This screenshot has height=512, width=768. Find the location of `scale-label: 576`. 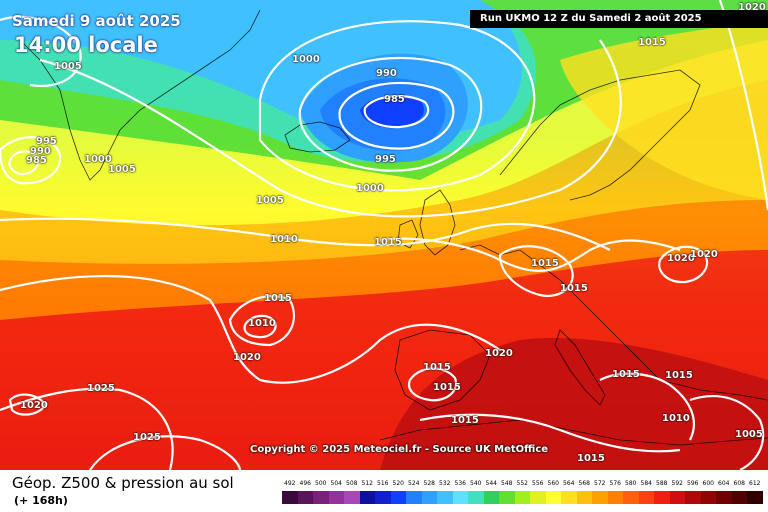

scale-label: 576 is located at coordinates (615, 483).